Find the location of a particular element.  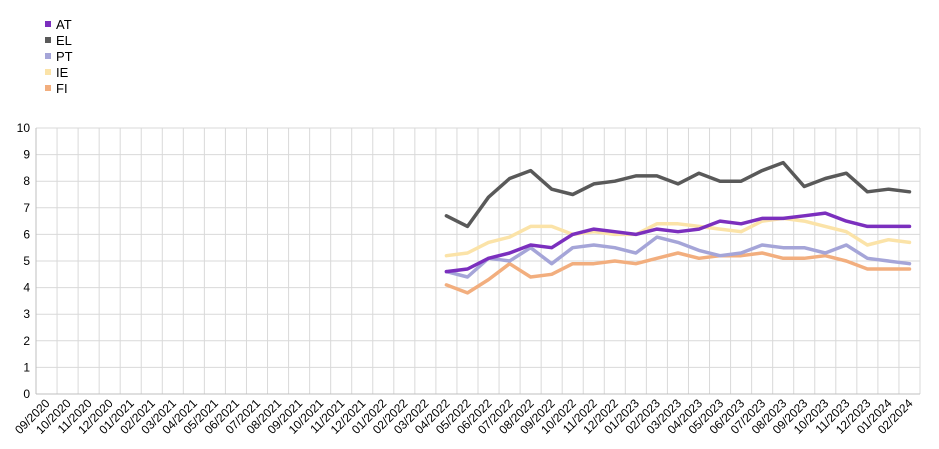

y-tick-label: 1 is located at coordinates (26, 367).